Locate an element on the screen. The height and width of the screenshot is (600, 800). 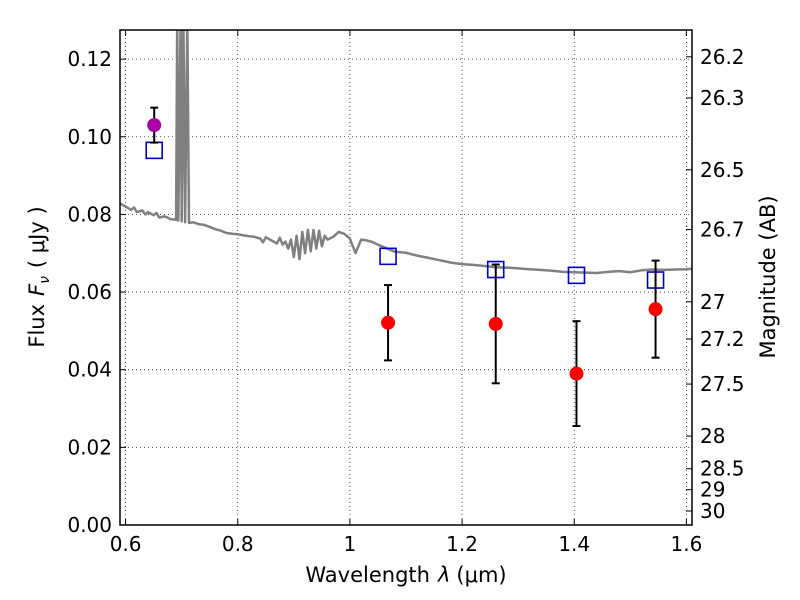
y2-tick-label: 29 is located at coordinates (712, 490).